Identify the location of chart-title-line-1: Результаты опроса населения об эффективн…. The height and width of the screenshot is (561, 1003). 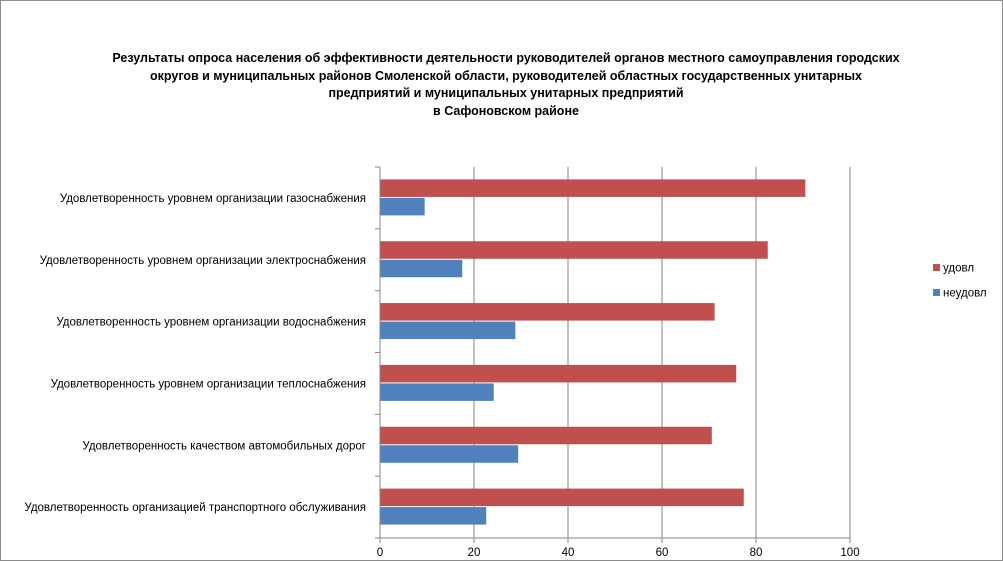
(506, 58).